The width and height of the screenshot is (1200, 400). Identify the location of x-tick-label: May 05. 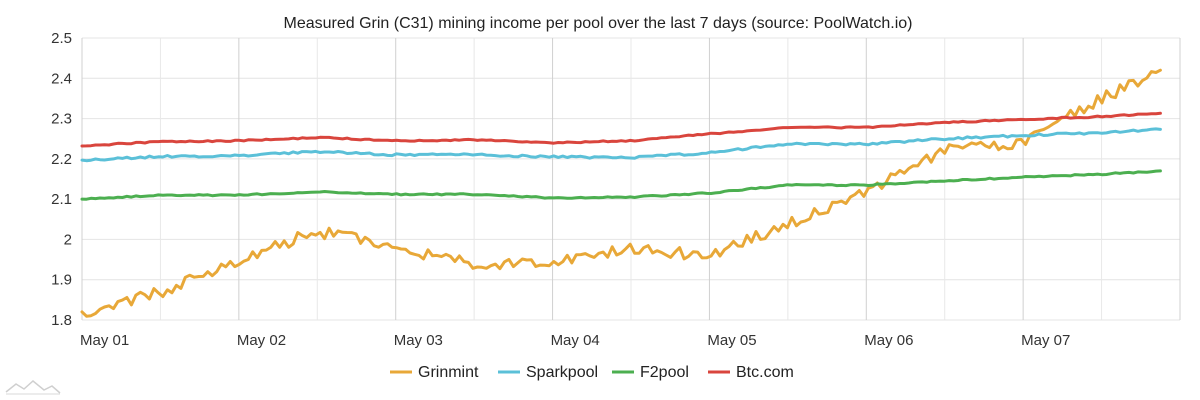
(731, 340).